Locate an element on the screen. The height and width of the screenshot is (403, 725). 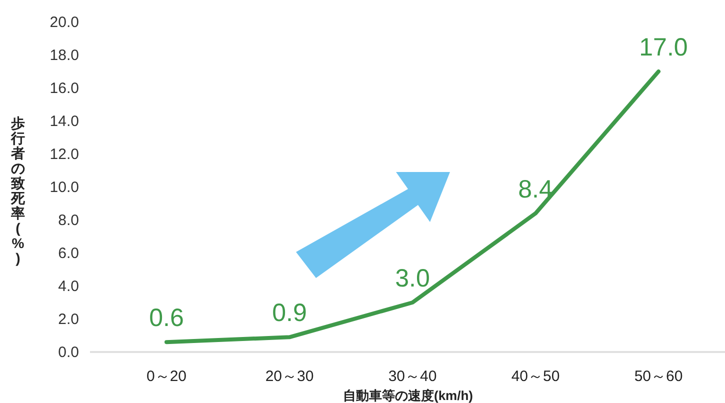
text: 歩行者の致死率(%) is located at coordinates (18, 190).